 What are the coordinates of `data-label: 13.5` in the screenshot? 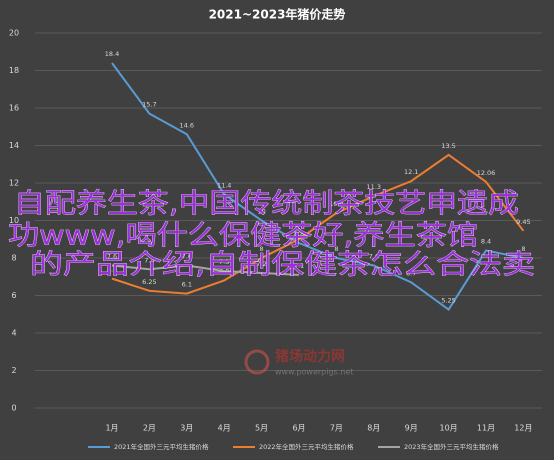 It's located at (448, 146).